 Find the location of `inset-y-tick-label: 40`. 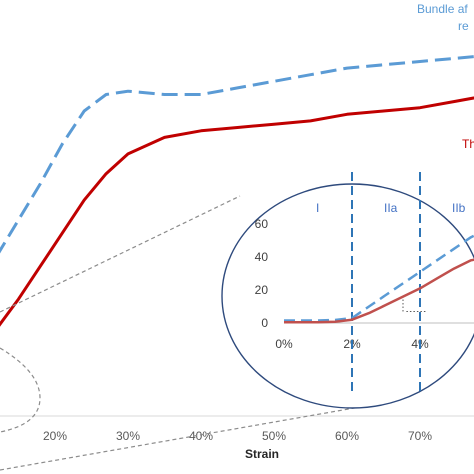

inset-y-tick-label: 40 is located at coordinates (262, 257).